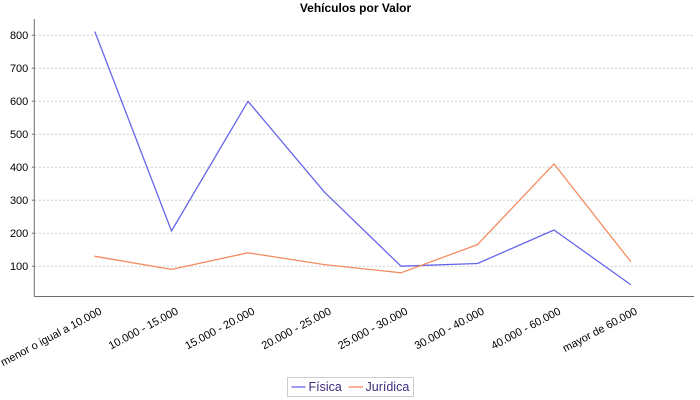  What do you see at coordinates (19, 201) in the screenshot?
I see `svg-text: 300` at bounding box center [19, 201].